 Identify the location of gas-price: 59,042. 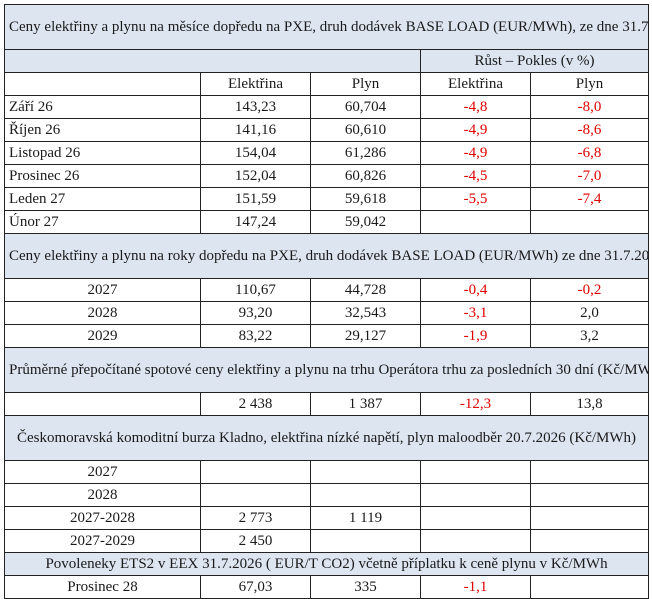
(365, 222).